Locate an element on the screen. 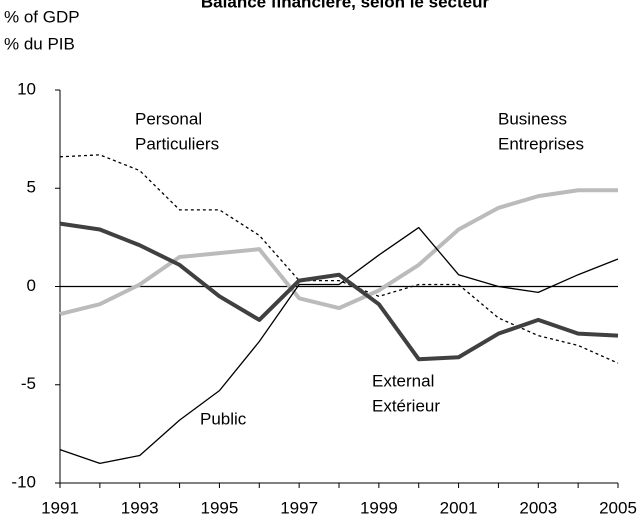 The height and width of the screenshot is (525, 641). x-tick-label: 2003 is located at coordinates (538, 507).